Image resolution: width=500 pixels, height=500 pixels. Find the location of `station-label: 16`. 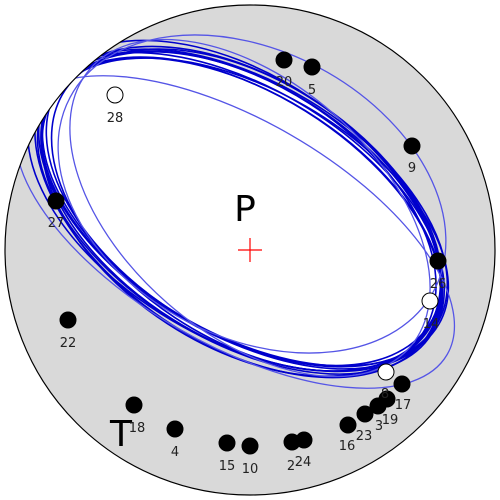

station-label: 16 is located at coordinates (347, 446).